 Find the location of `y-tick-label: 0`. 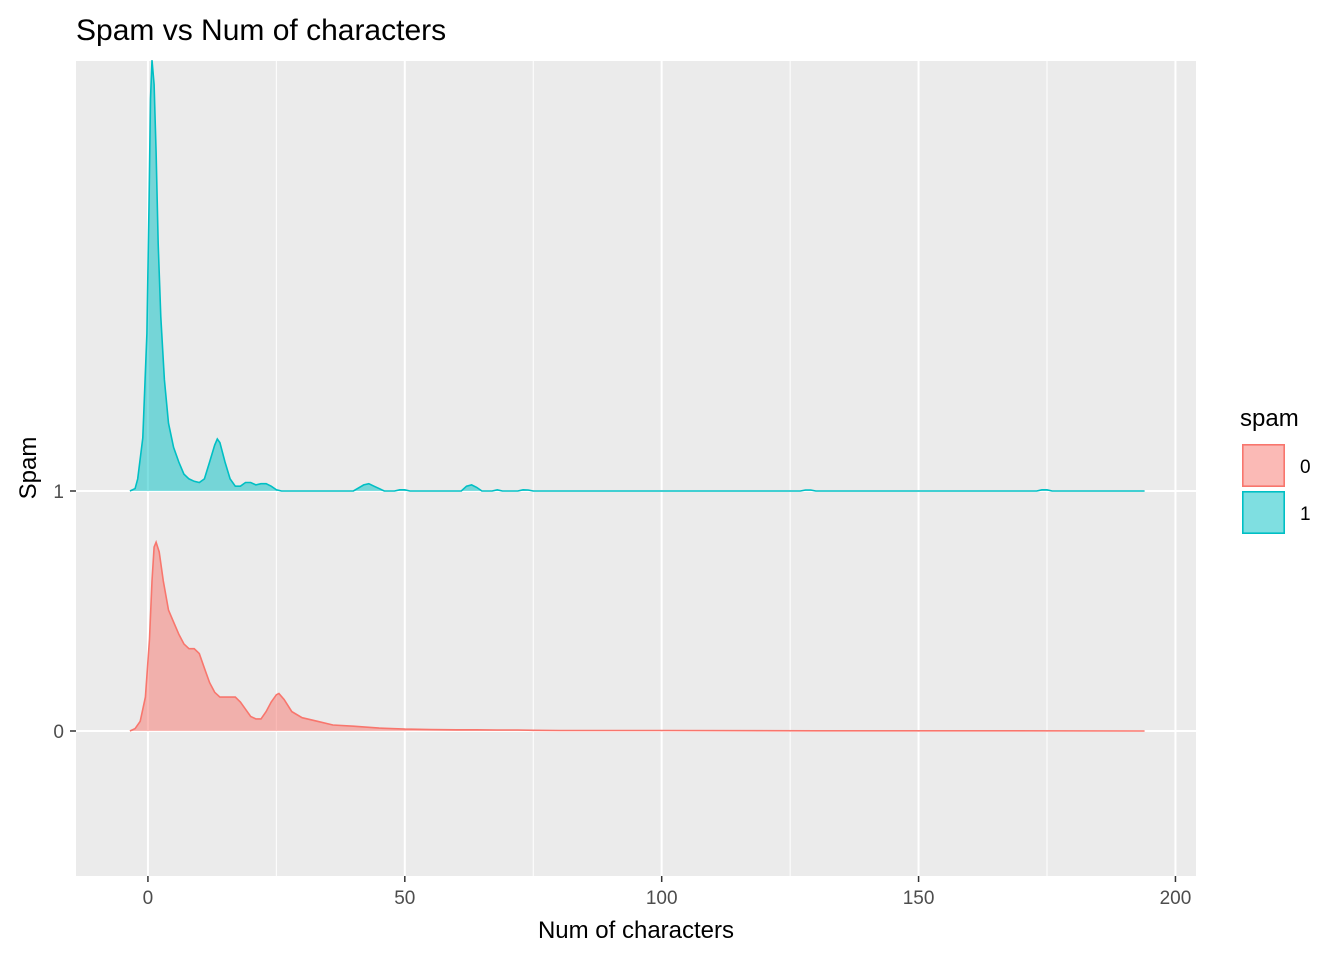

y-tick-label: 0 is located at coordinates (58, 732).